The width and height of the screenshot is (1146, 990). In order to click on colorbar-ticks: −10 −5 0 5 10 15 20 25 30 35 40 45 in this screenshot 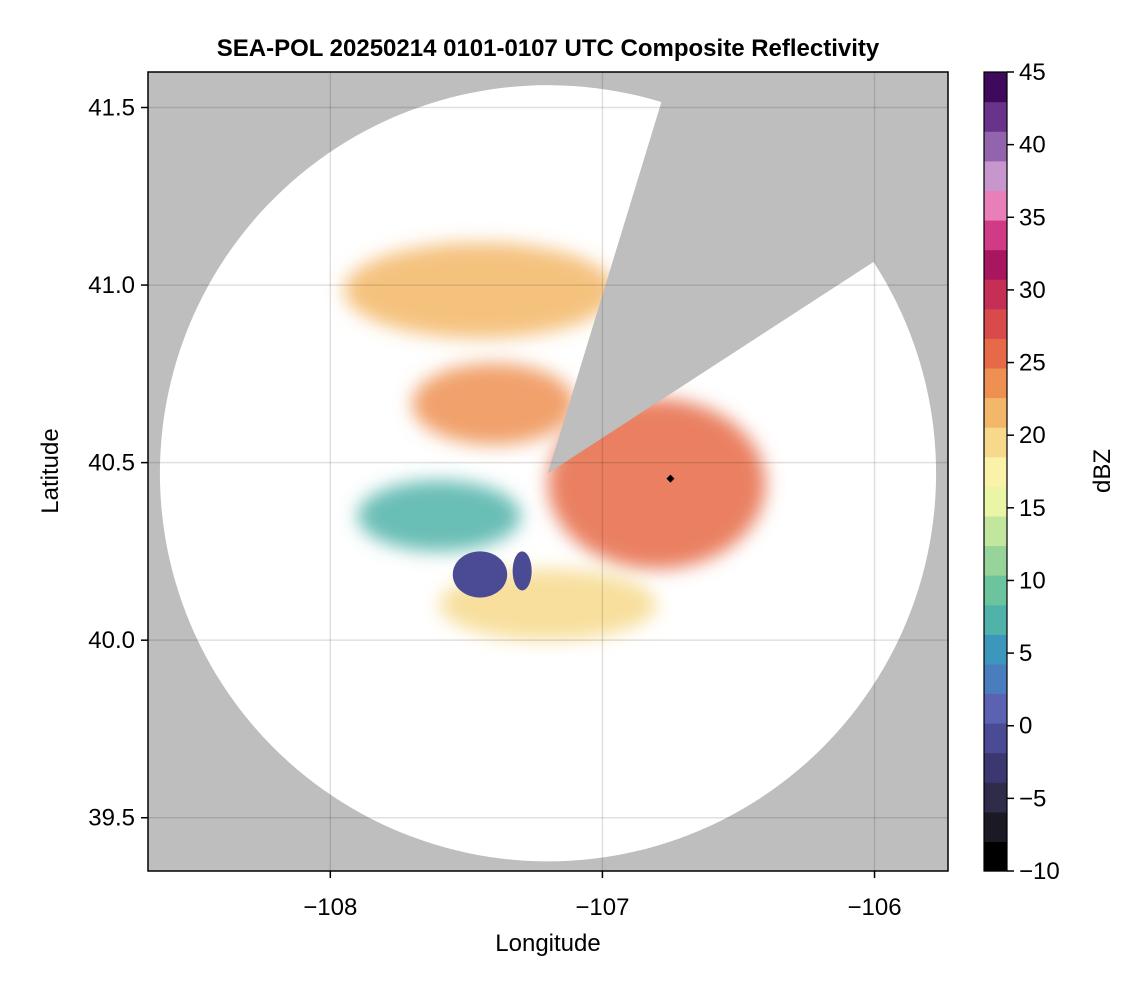, I will do `click(1033, 472)`.